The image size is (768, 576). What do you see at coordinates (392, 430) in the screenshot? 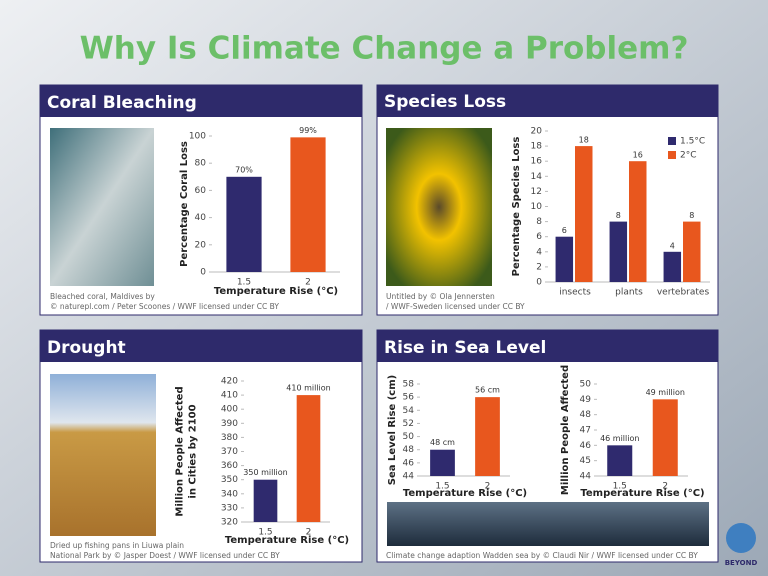
I see `y-axis-title: Sea Level Rise (cm)` at bounding box center [392, 430].